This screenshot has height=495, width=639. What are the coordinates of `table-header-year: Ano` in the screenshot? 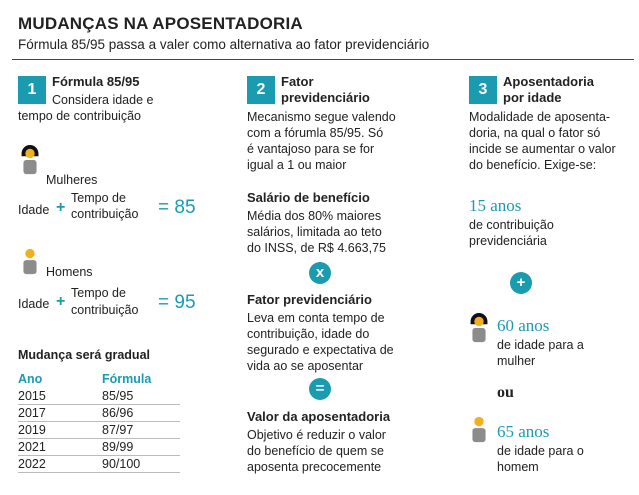 It's located at (30, 379).